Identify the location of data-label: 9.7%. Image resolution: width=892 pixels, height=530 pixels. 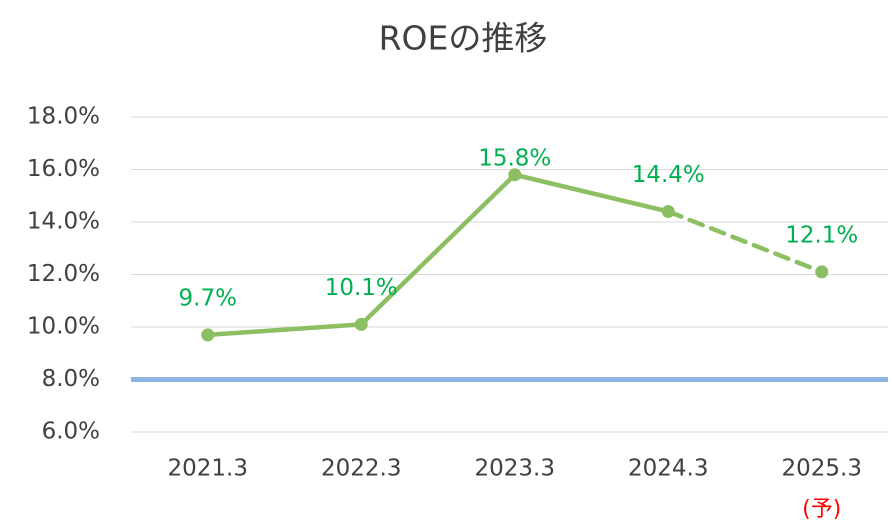
(208, 298).